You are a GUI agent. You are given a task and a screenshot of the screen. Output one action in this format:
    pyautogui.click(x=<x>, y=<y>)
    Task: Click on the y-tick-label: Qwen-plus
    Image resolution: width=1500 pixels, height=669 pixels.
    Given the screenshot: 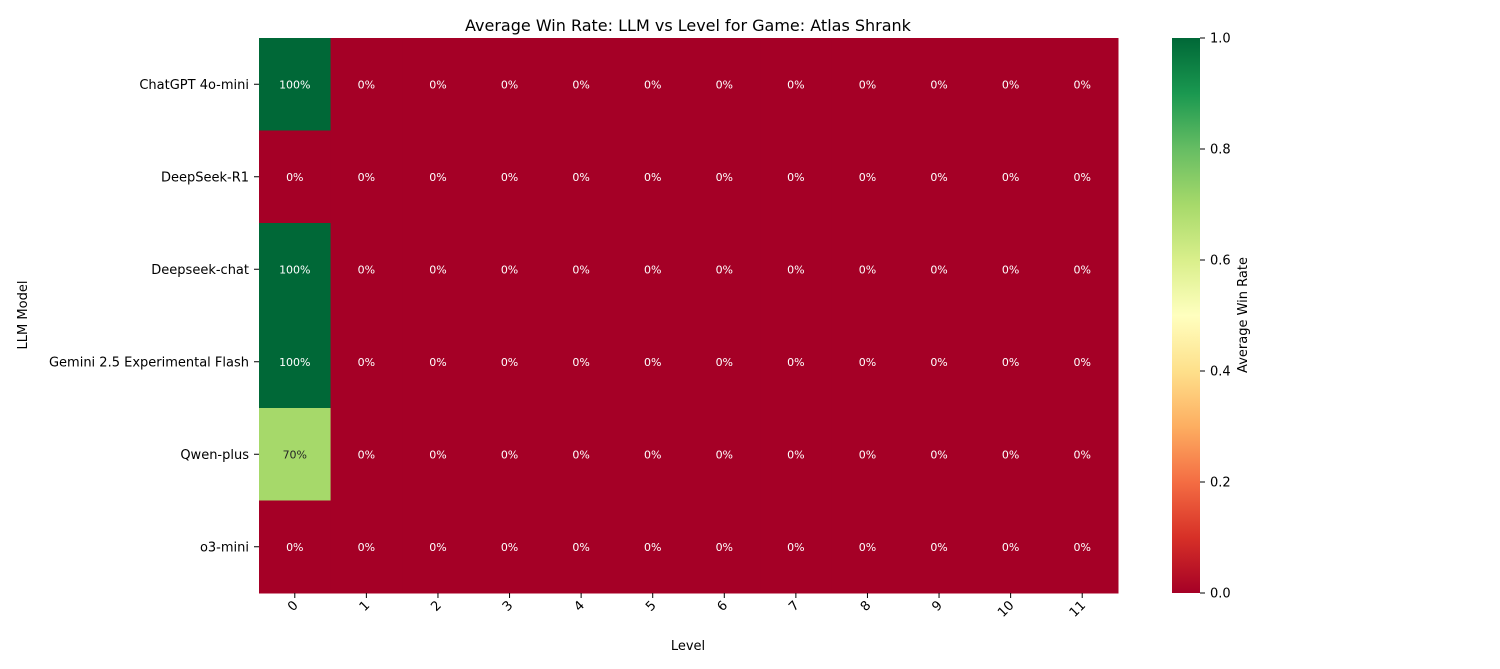 What is the action you would take?
    pyautogui.click(x=214, y=455)
    